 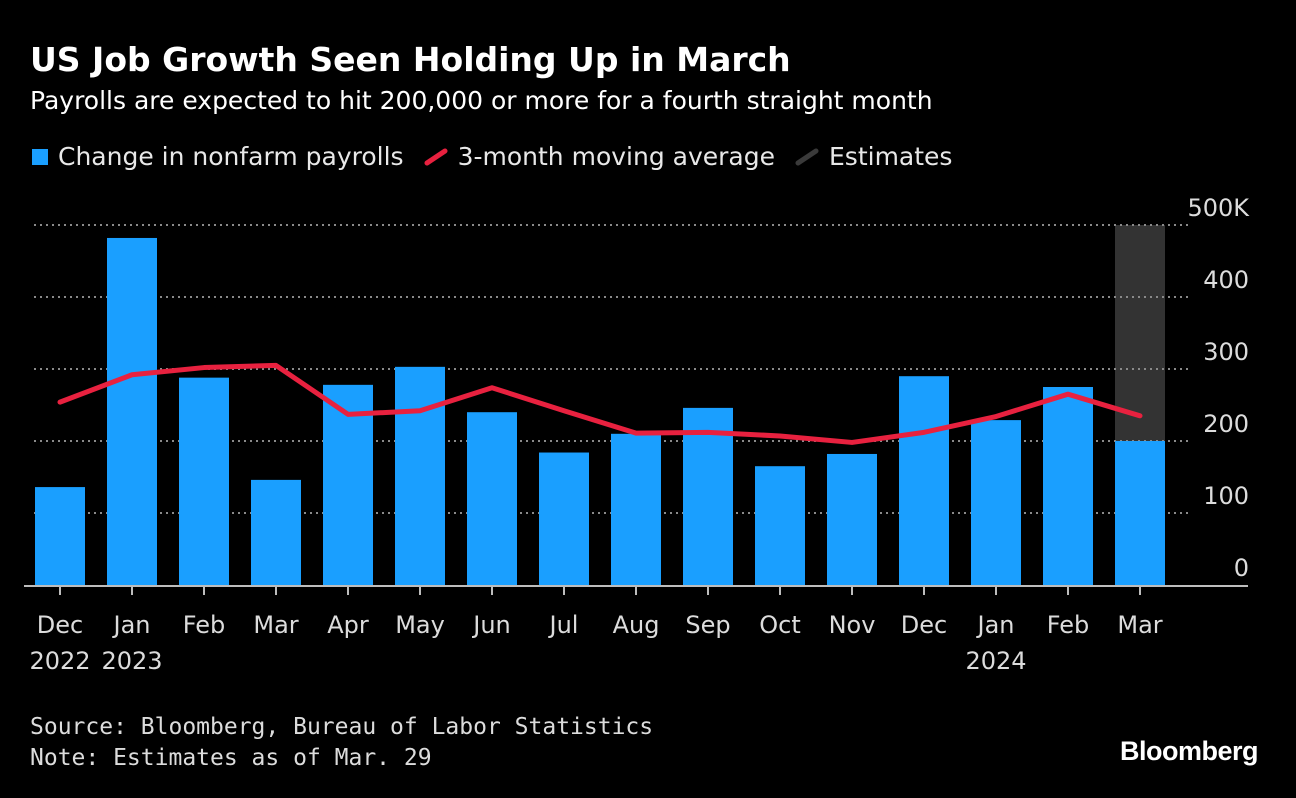 I want to click on x-year-label: 2023, so click(x=131, y=661).